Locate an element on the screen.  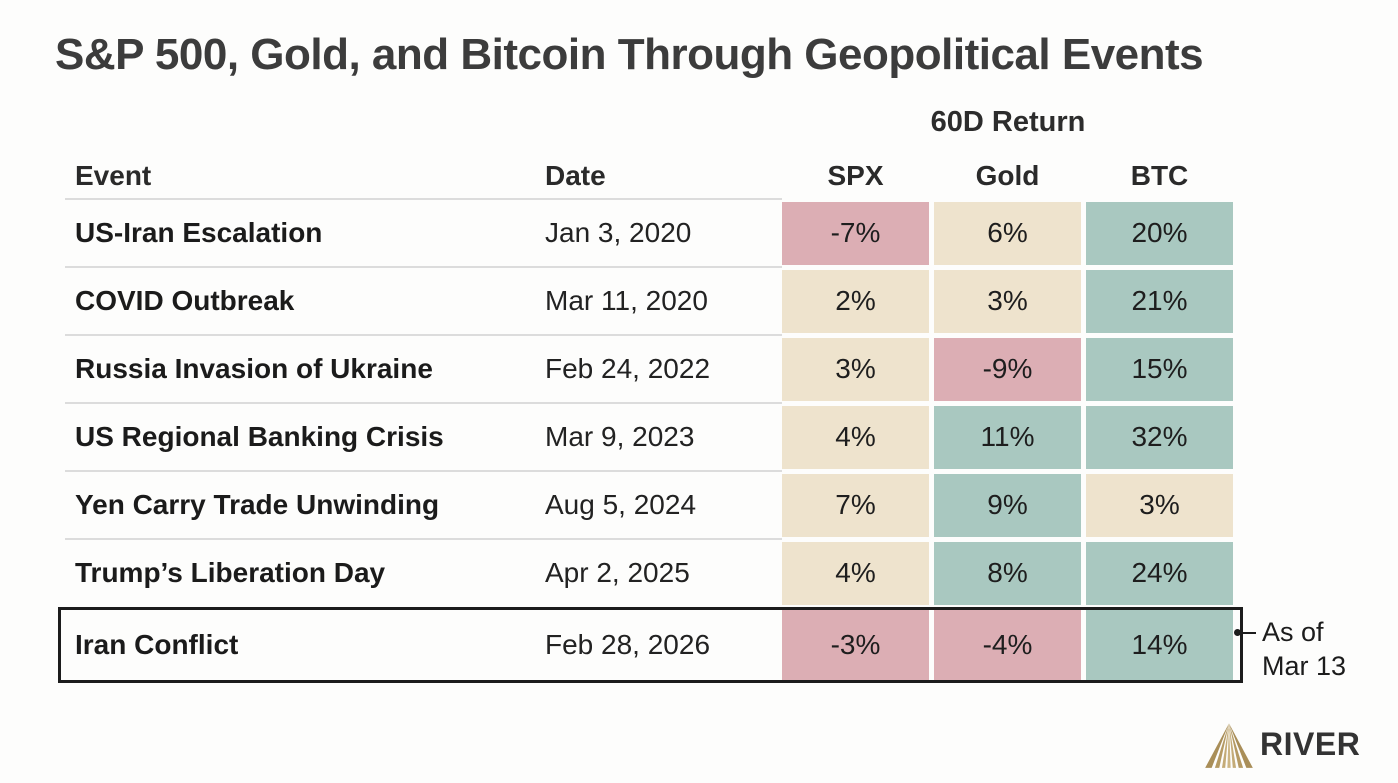
event-name: Trump’s Liberation Day is located at coordinates (230, 572).